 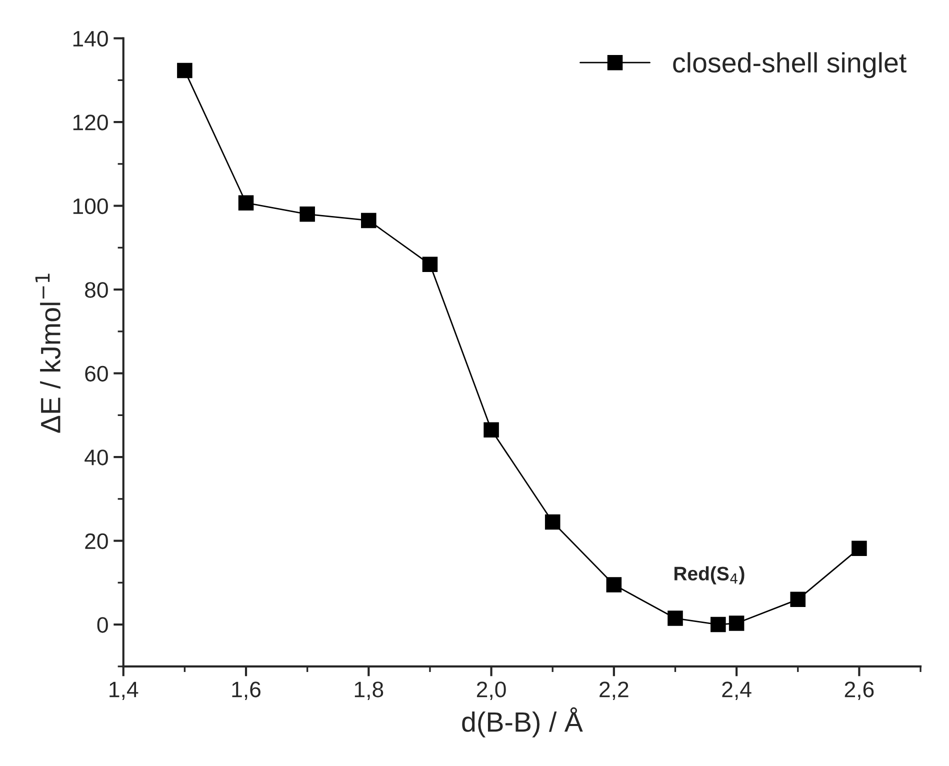 I want to click on x-tick-label: 1,8, so click(x=369, y=691).